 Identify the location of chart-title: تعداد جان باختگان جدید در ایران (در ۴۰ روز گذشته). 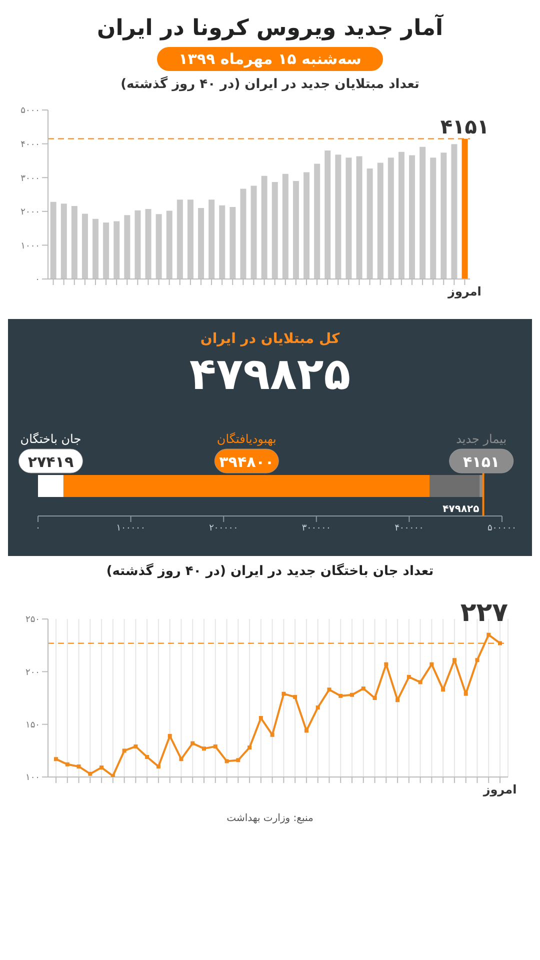
(270, 571).